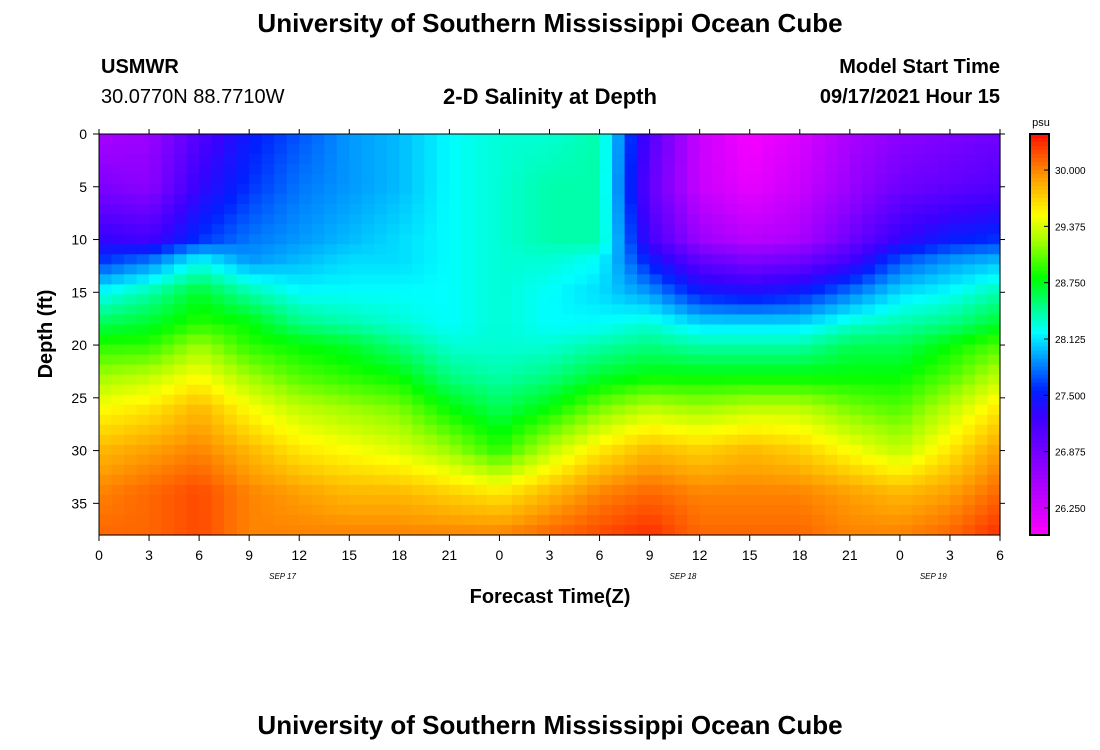 The width and height of the screenshot is (1100, 750). Describe the element at coordinates (400, 555) in the screenshot. I see `x-tick-label: 18` at that location.